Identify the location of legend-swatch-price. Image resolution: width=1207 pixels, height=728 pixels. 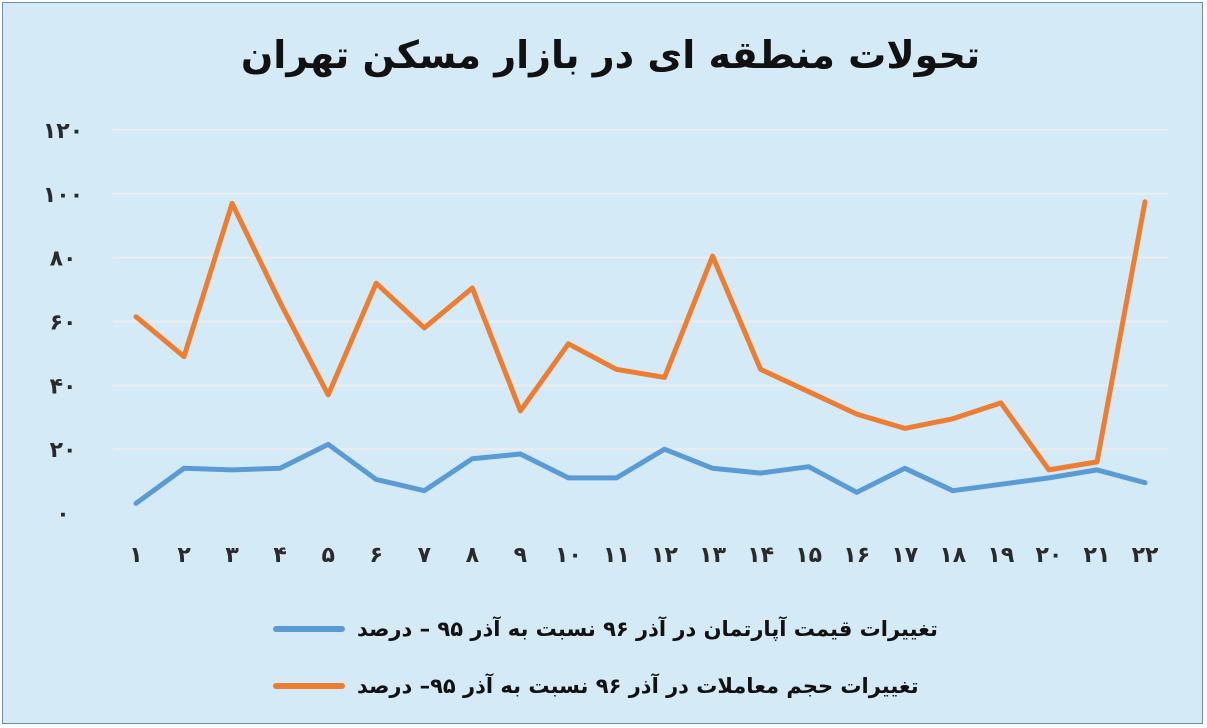
(309, 629).